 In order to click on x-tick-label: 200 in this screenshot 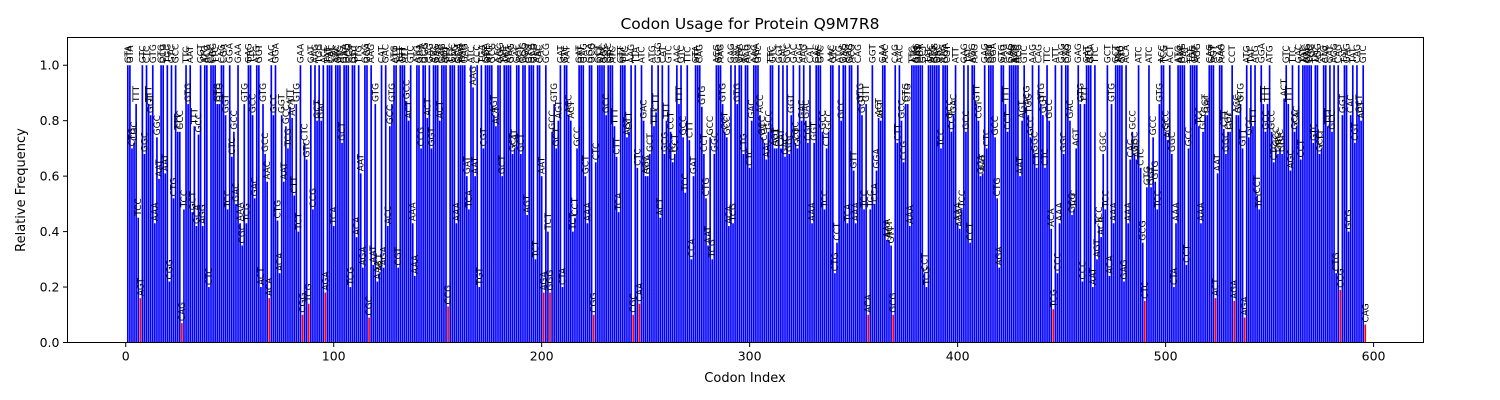, I will do `click(542, 356)`.